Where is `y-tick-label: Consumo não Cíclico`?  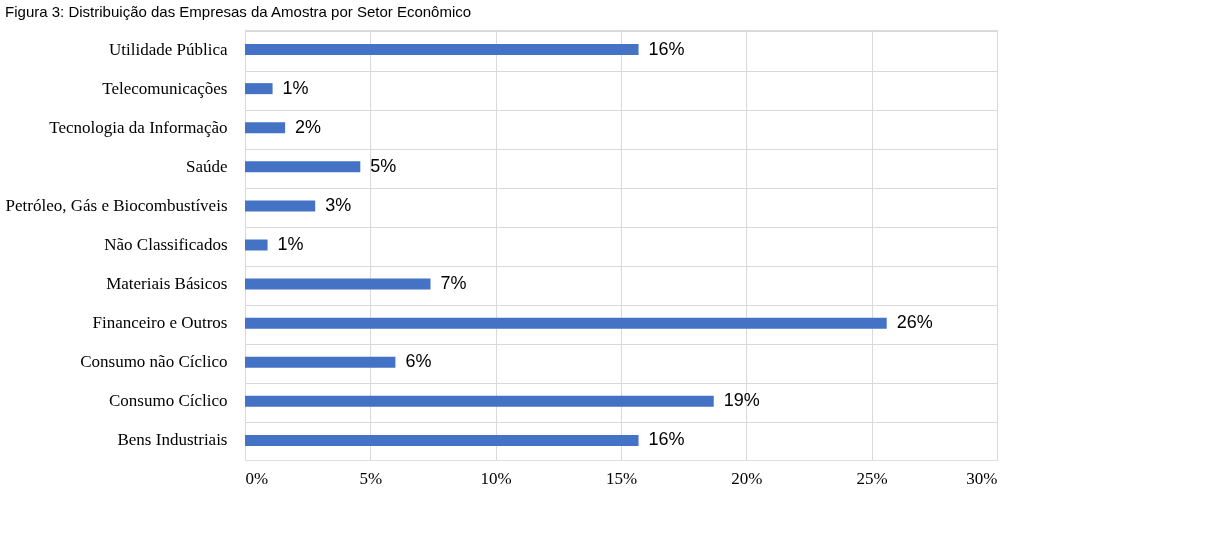 y-tick-label: Consumo não Cíclico is located at coordinates (154, 362).